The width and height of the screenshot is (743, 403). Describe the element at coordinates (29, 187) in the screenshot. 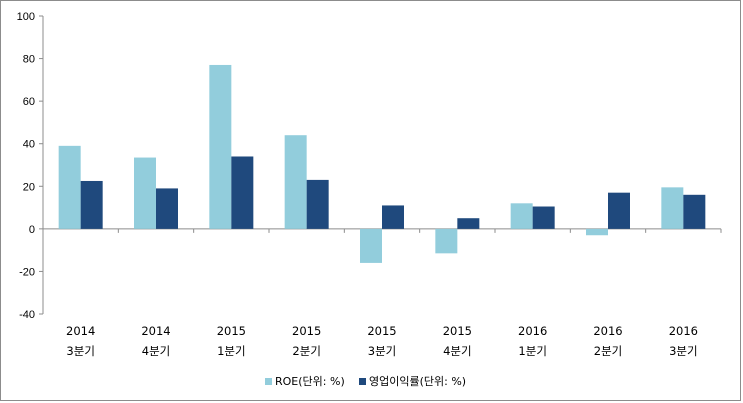

I see `y-tick-label: 20` at that location.